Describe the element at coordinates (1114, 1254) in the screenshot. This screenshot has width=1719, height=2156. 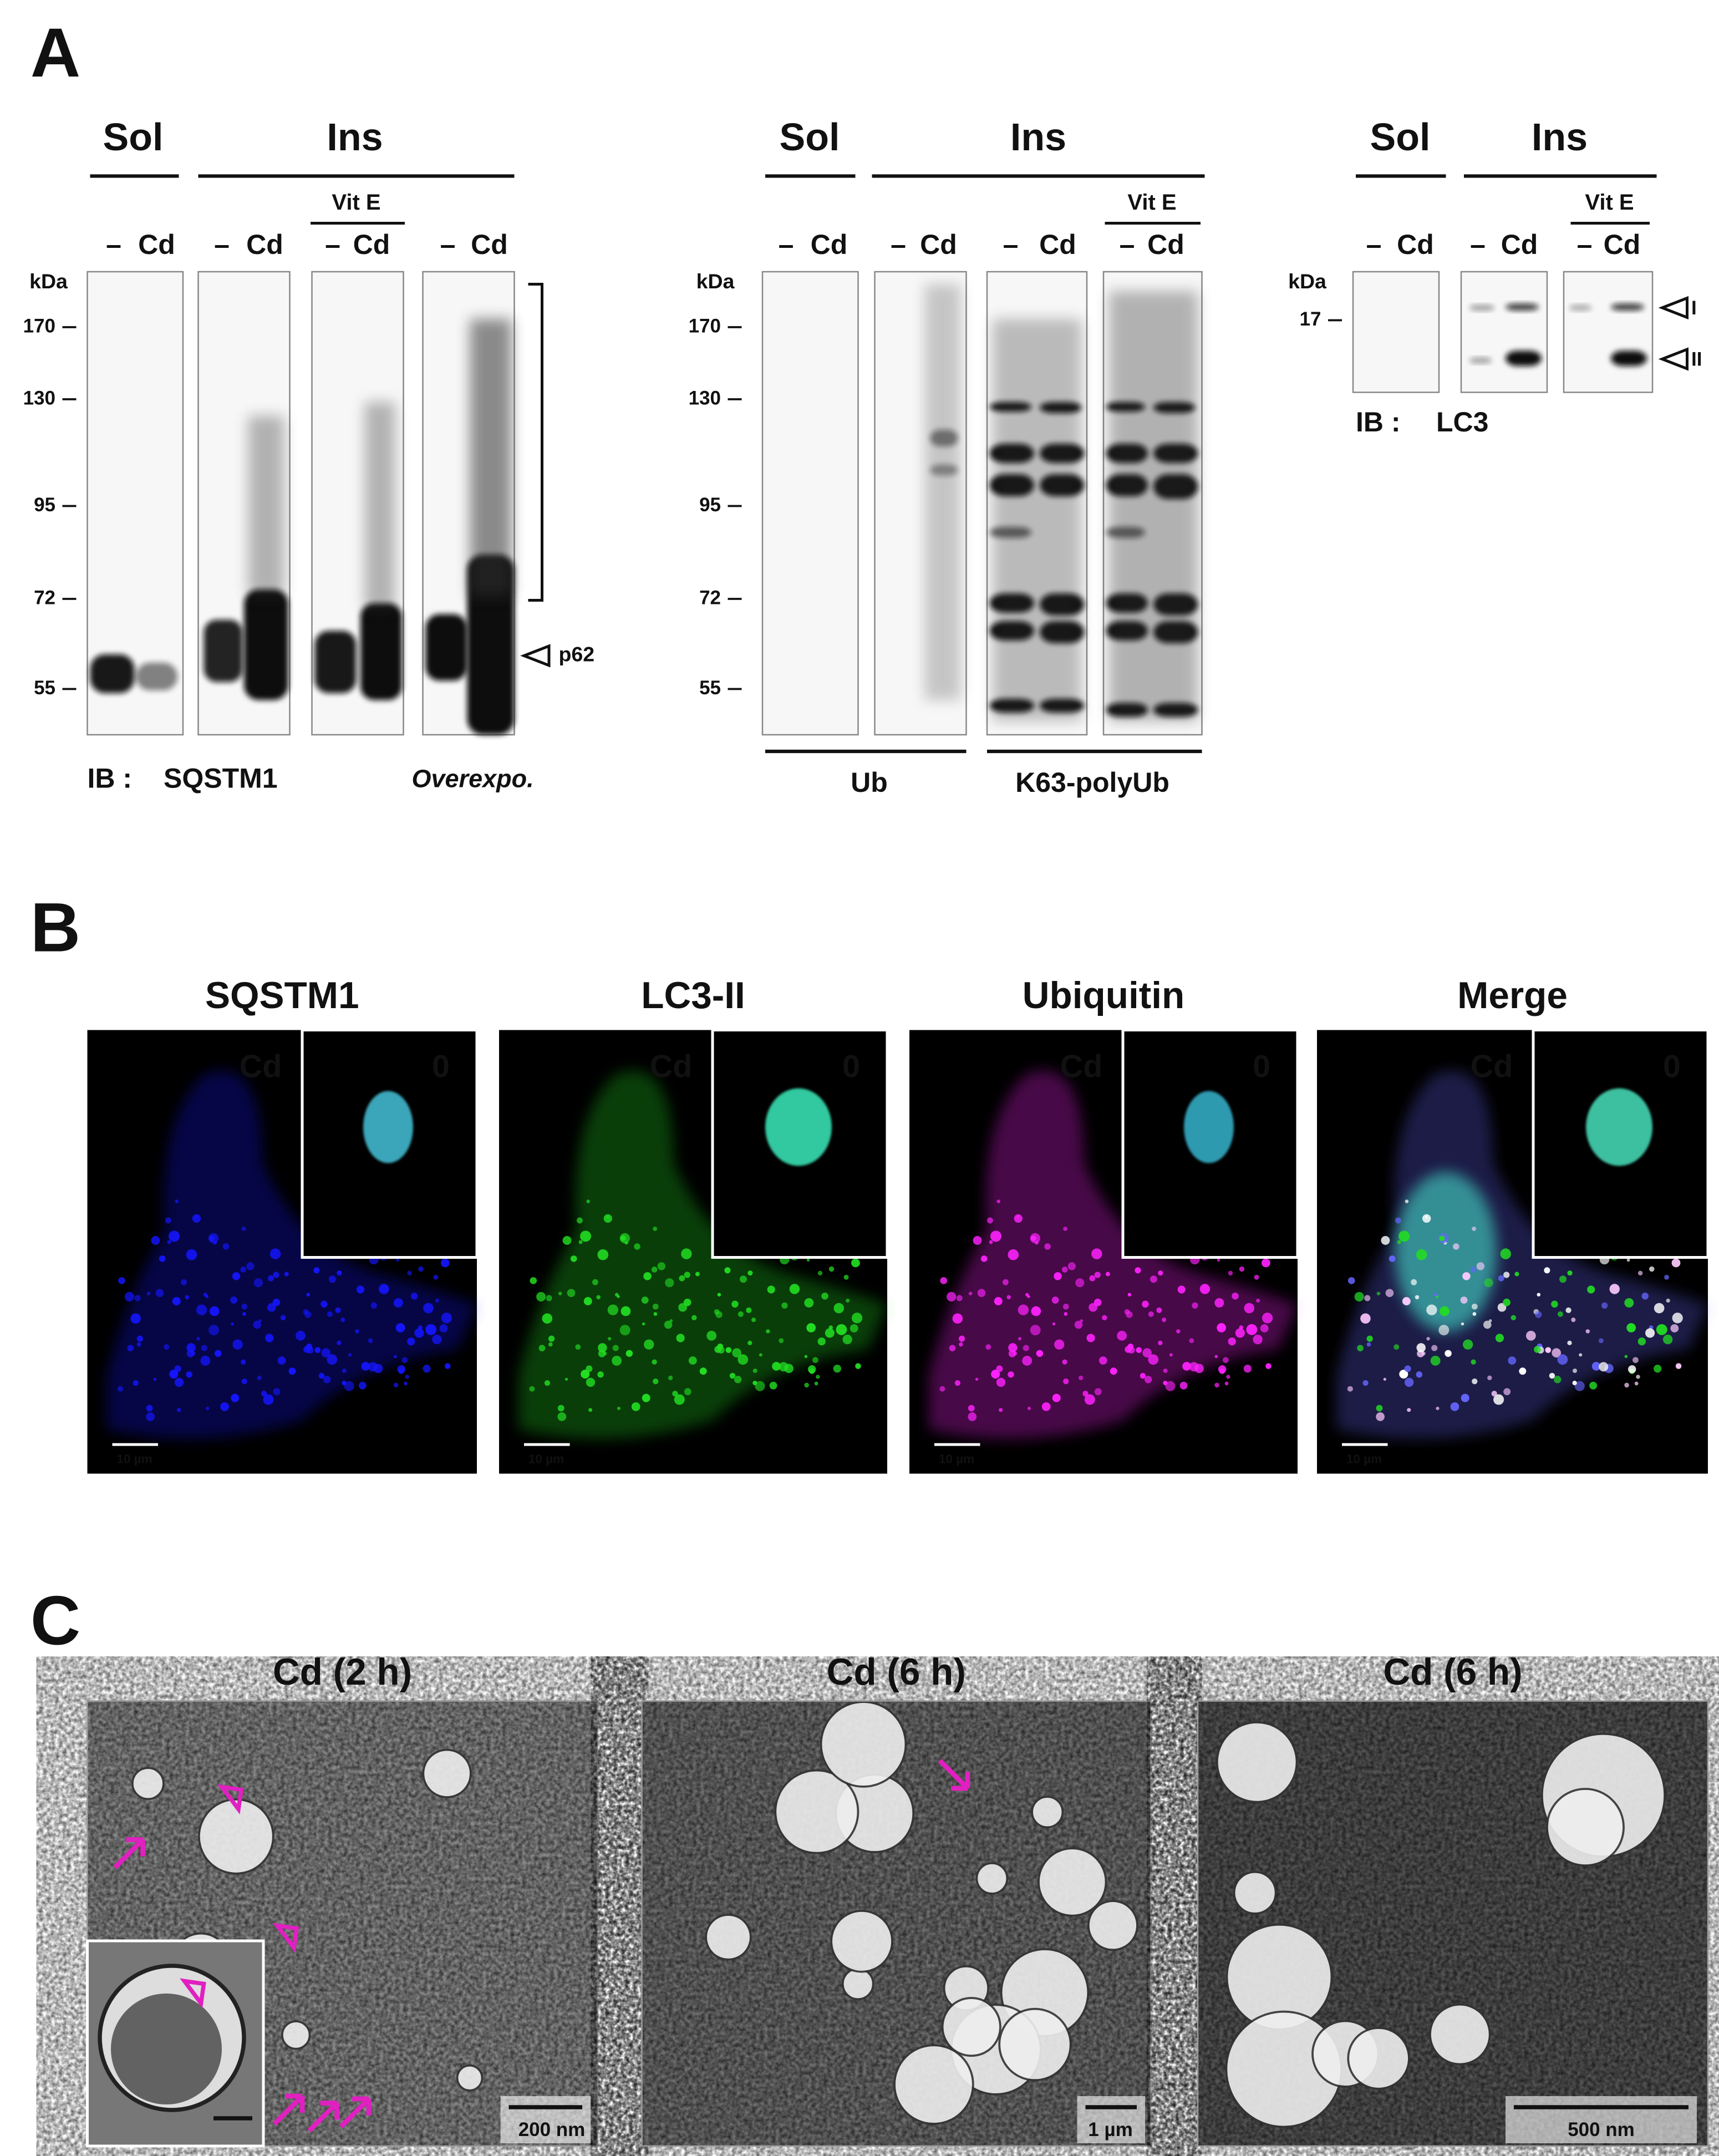
I see `cell-body` at that location.